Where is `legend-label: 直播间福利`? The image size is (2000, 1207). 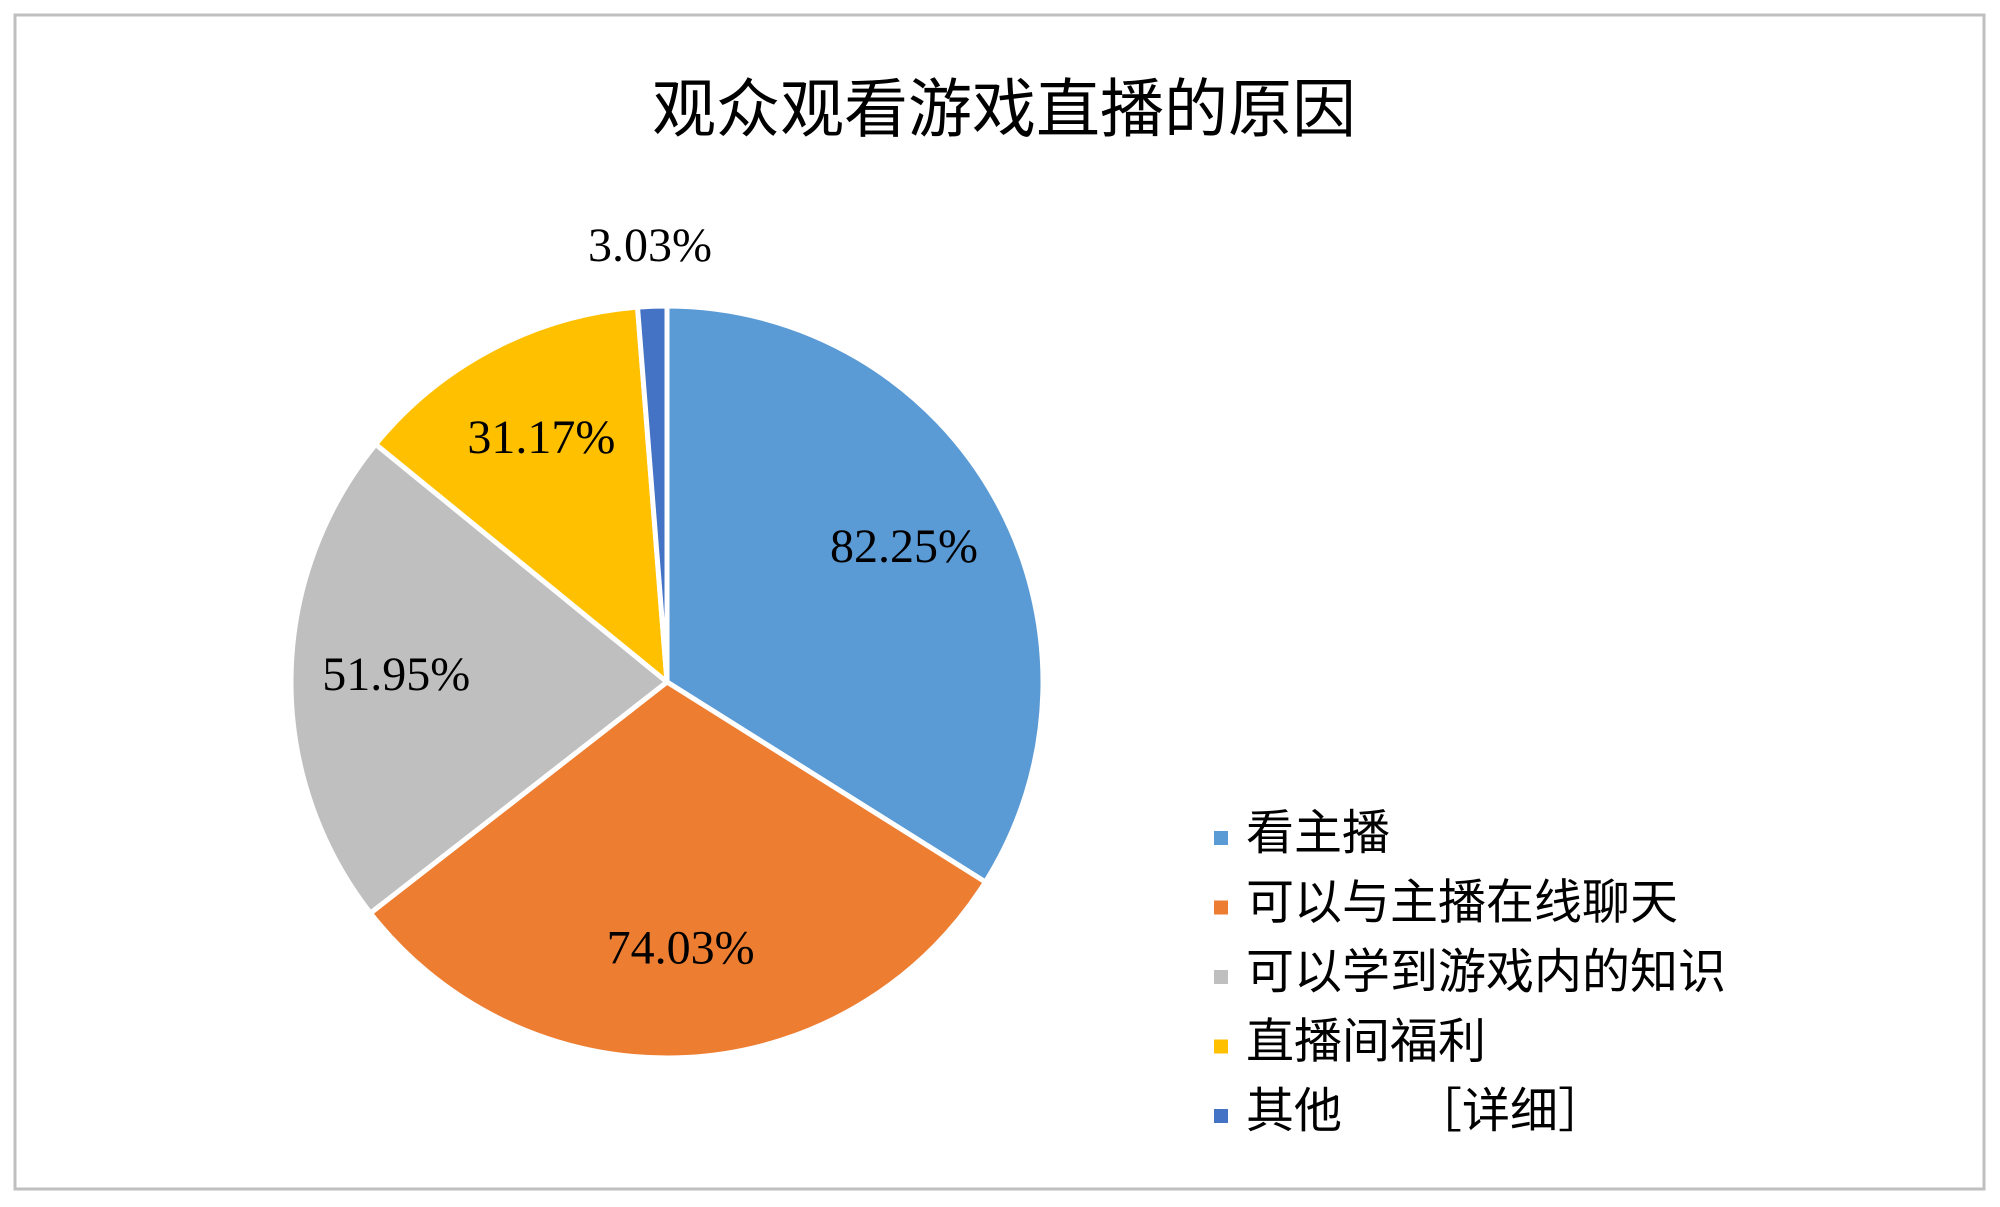
legend-label: 直播间福利 is located at coordinates (1366, 1042).